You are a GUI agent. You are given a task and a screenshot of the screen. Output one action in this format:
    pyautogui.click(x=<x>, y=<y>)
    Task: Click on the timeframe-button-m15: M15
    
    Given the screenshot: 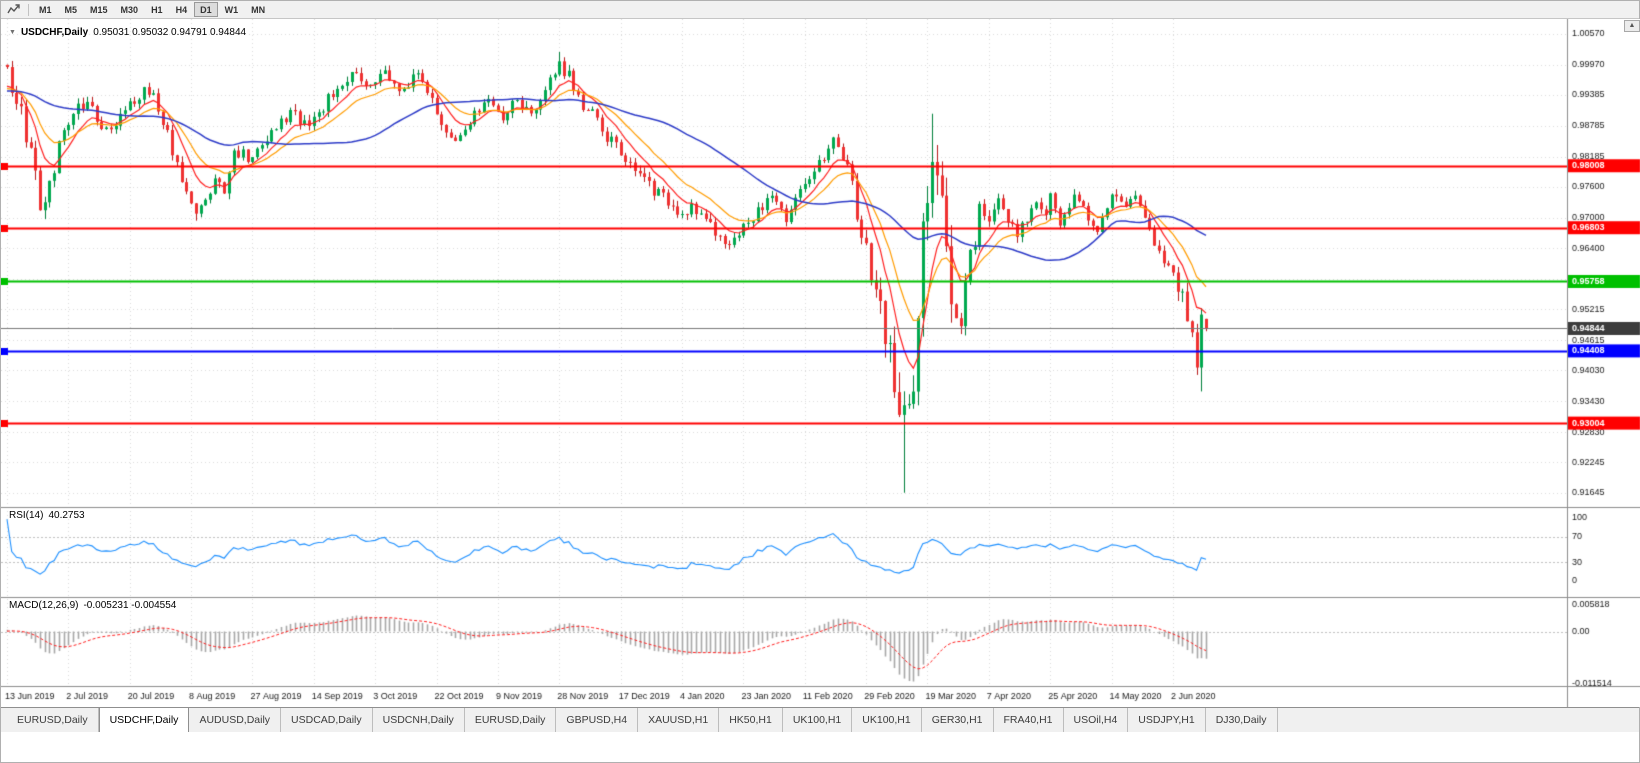 What is the action you would take?
    pyautogui.click(x=99, y=9)
    